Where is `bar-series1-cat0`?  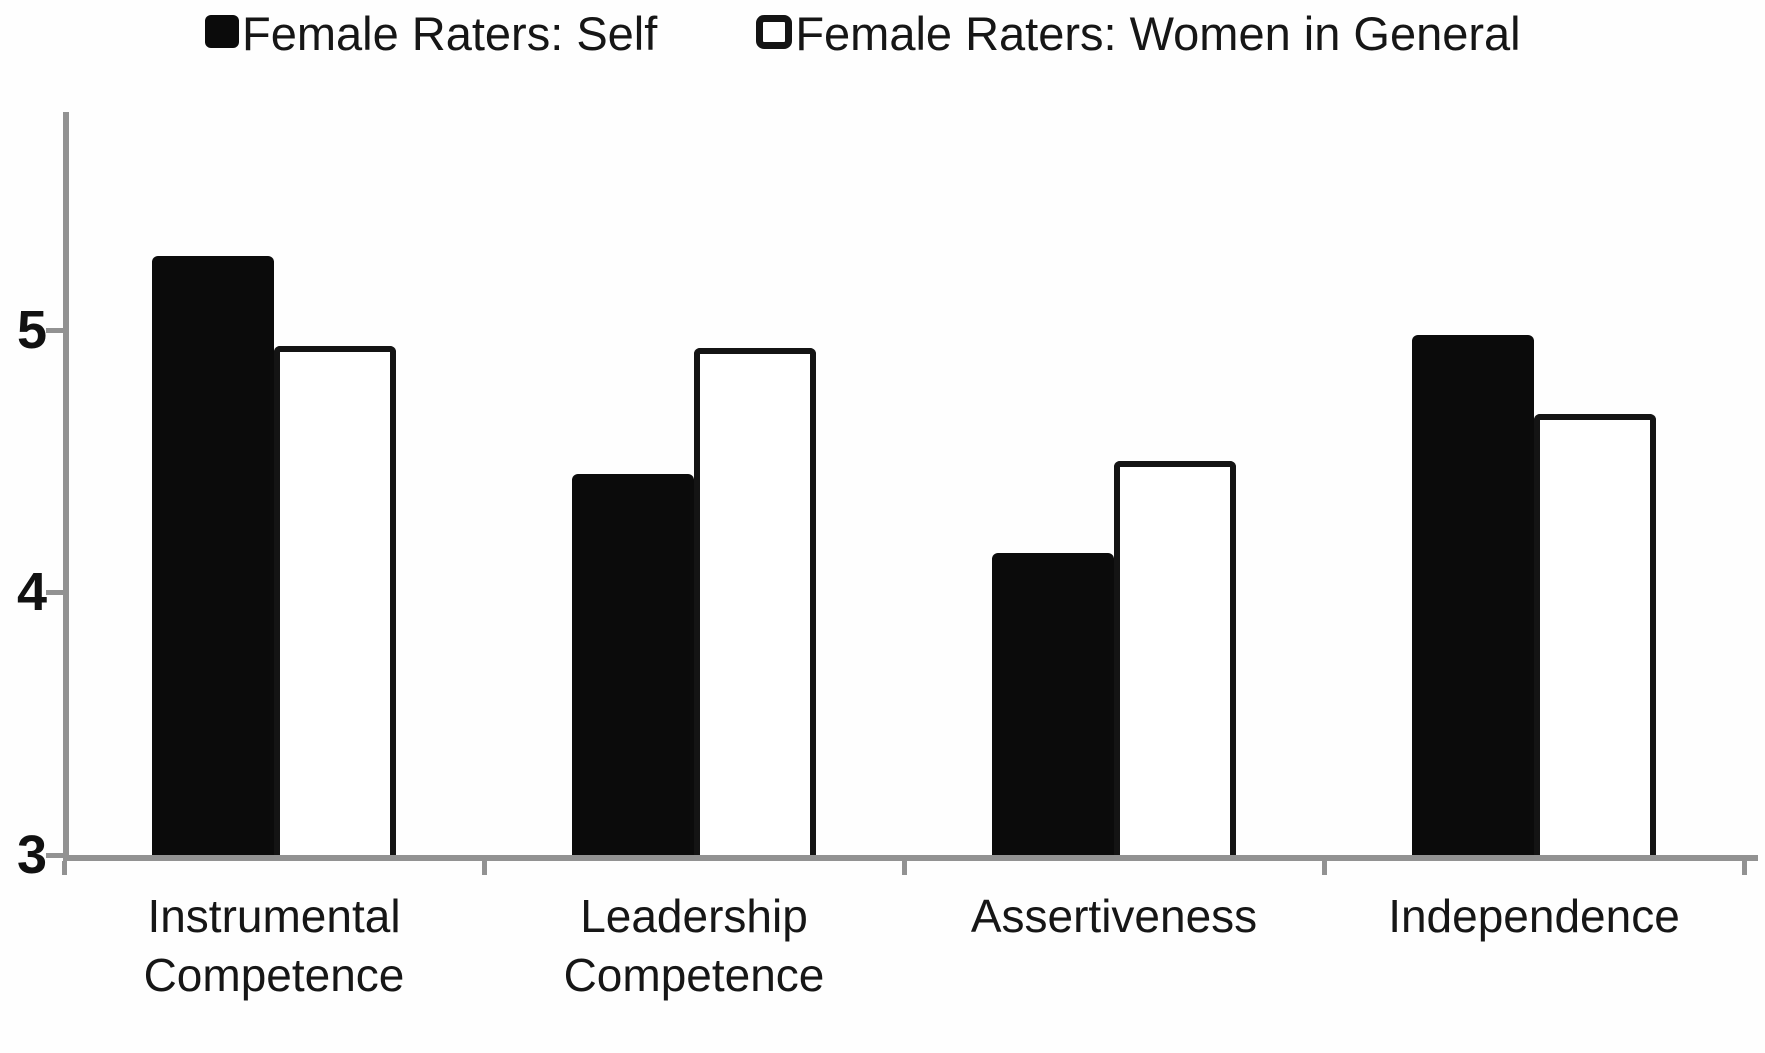 bar-series1-cat0 is located at coordinates (335, 600).